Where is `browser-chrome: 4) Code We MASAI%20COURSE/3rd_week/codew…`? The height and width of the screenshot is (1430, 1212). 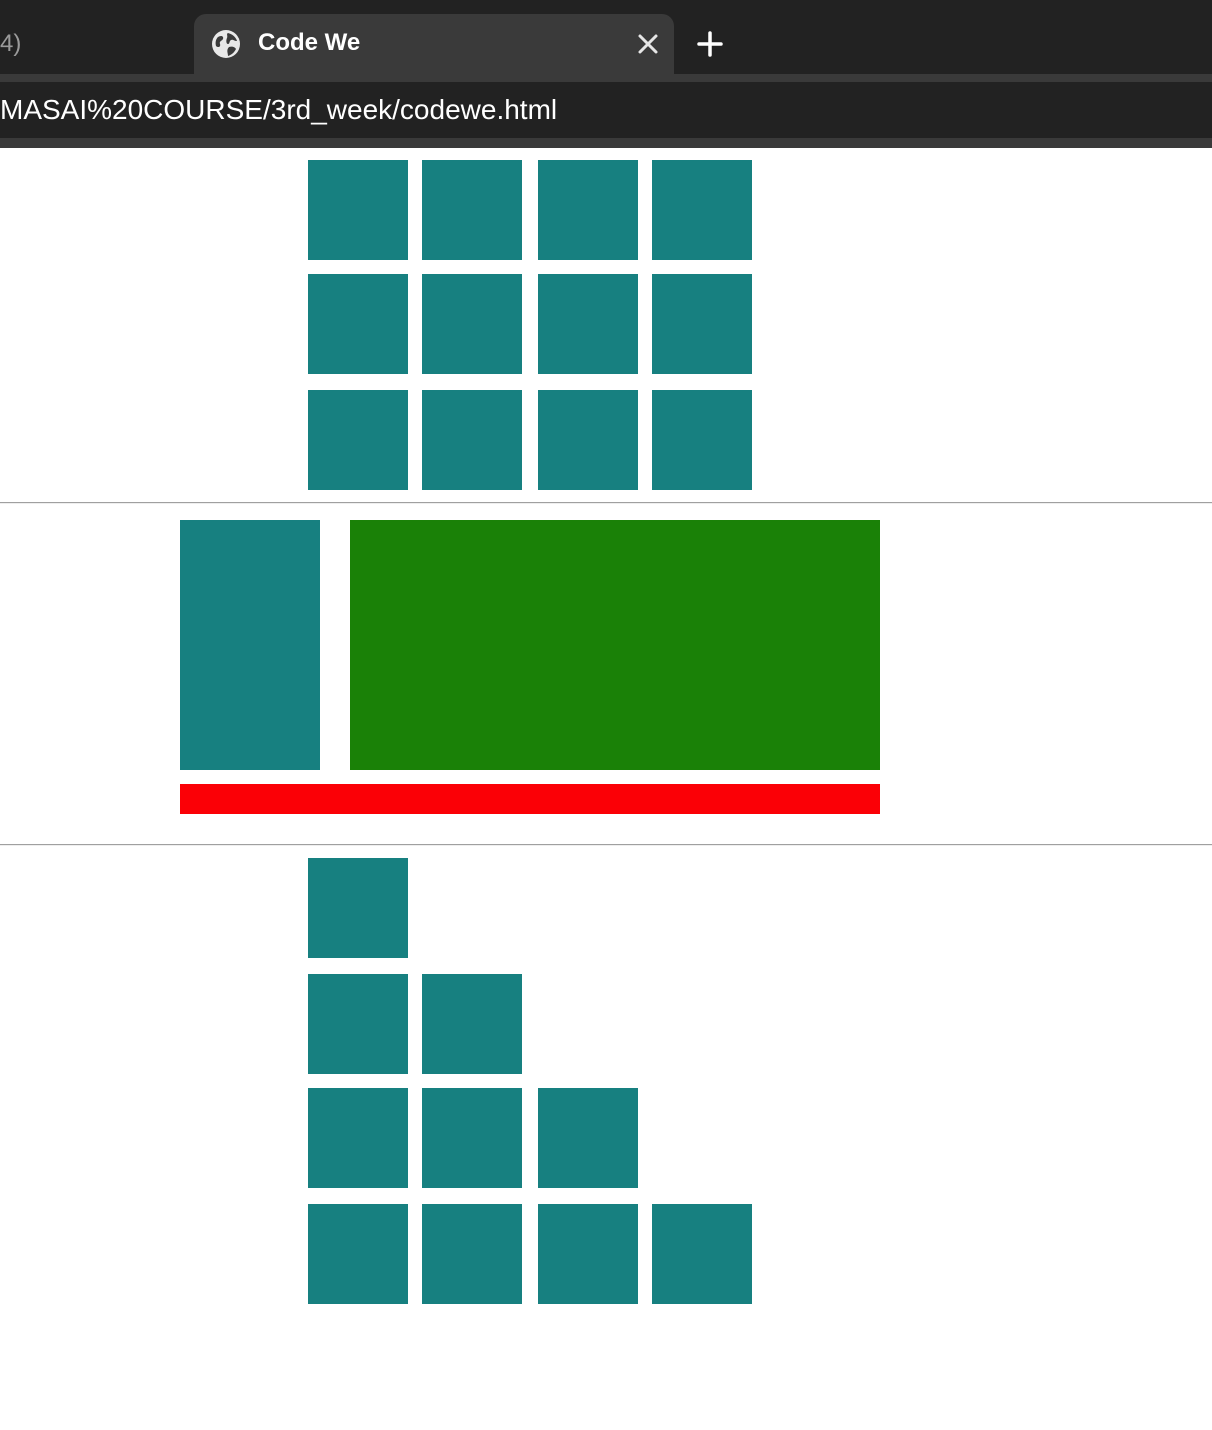 browser-chrome: 4) Code We MASAI%20COURSE/3rd_week/codew… is located at coordinates (606, 74).